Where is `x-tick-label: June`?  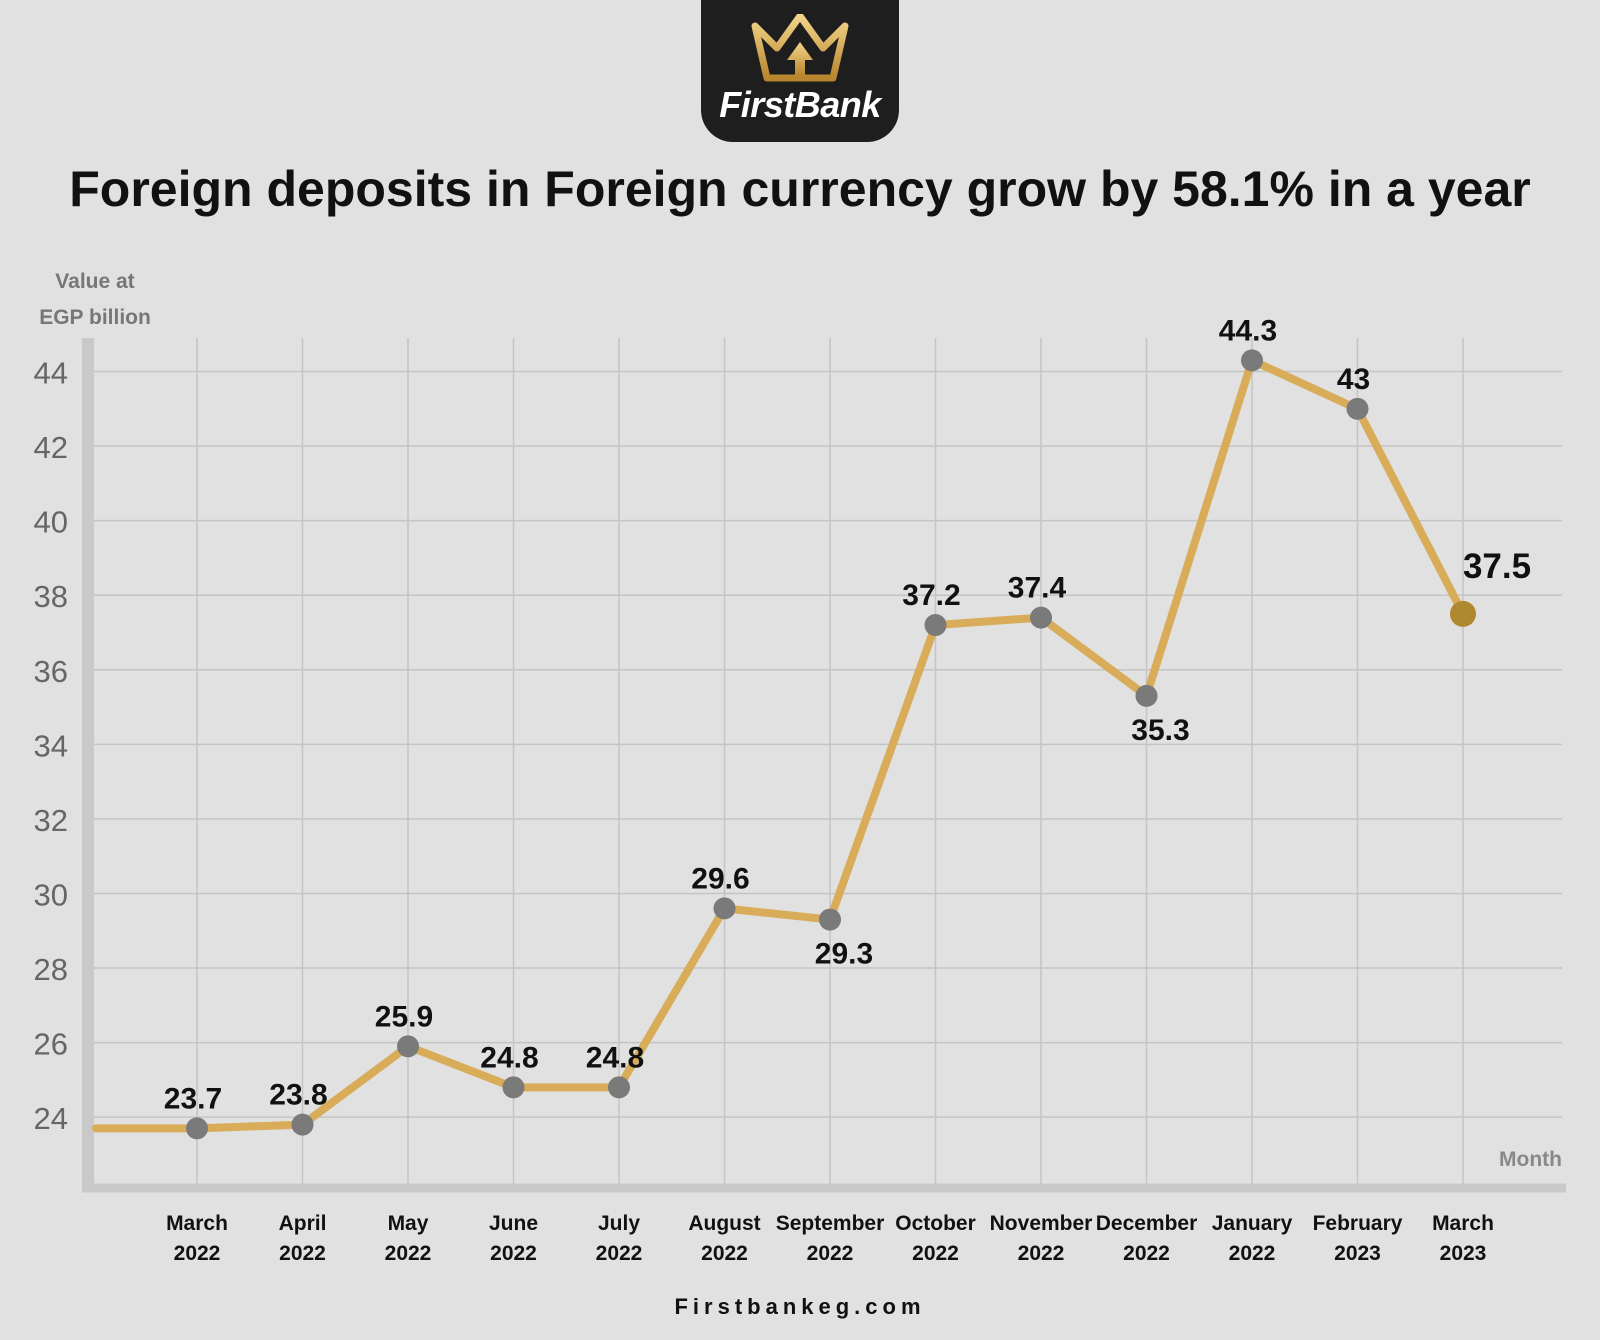
x-tick-label: June is located at coordinates (513, 1223).